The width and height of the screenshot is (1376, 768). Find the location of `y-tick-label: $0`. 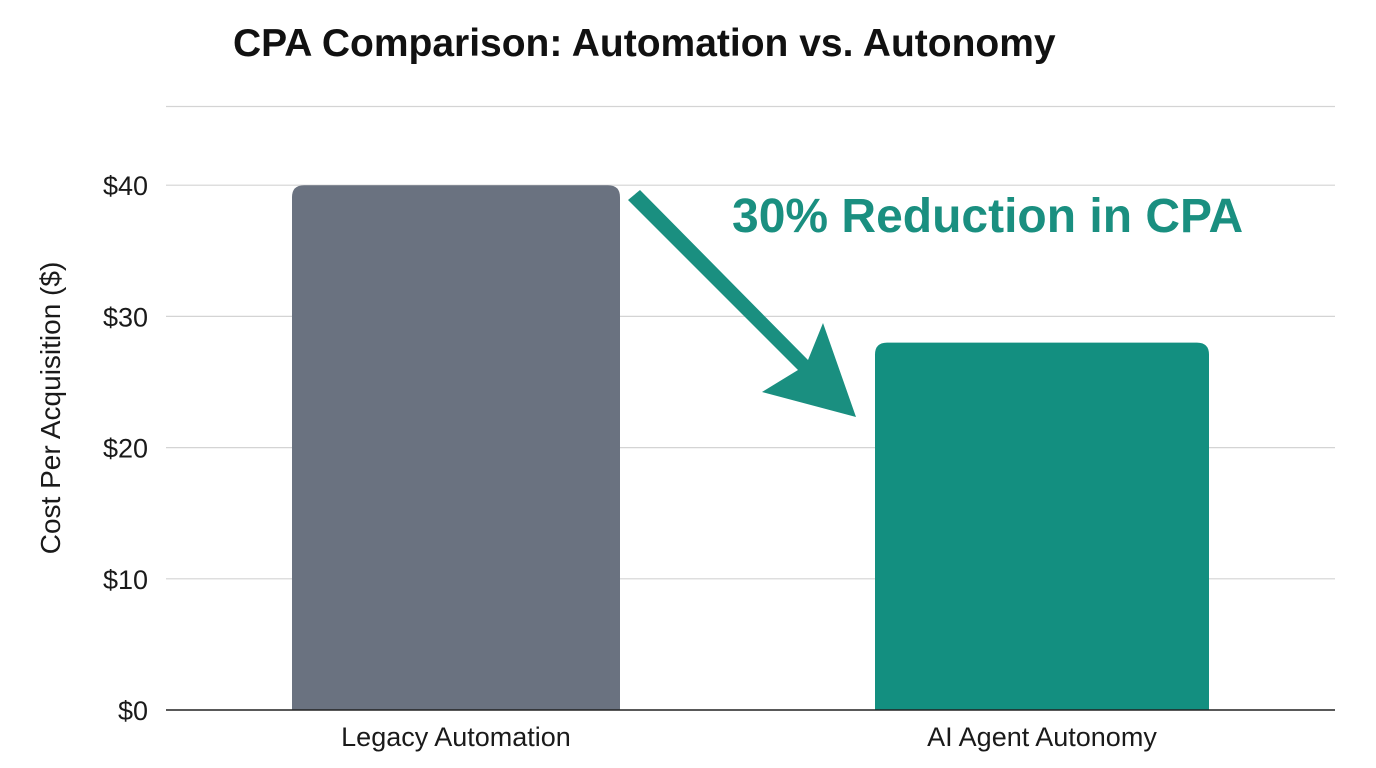

y-tick-label: $0 is located at coordinates (133, 711).